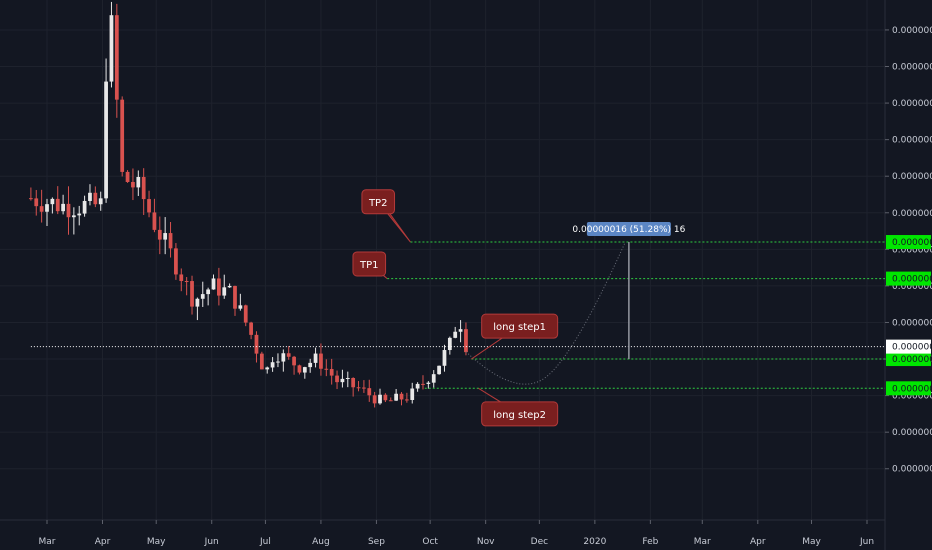  I want to click on time-tick-label: Nov, so click(486, 542).